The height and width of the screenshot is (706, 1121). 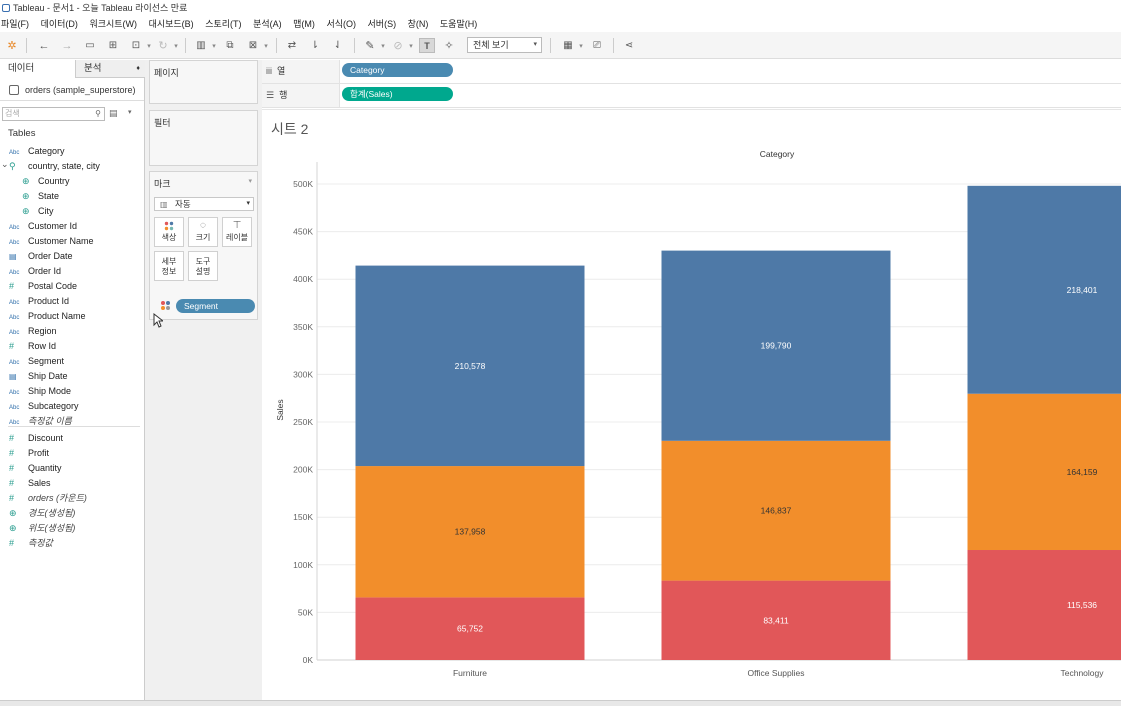 I want to click on field-sales: # Sales, so click(x=25, y=483).